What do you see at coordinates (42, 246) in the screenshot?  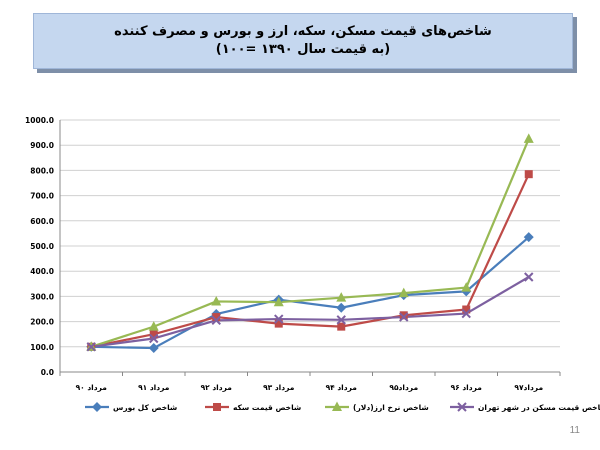 I see `y-tick-label: 500.0` at bounding box center [42, 246].